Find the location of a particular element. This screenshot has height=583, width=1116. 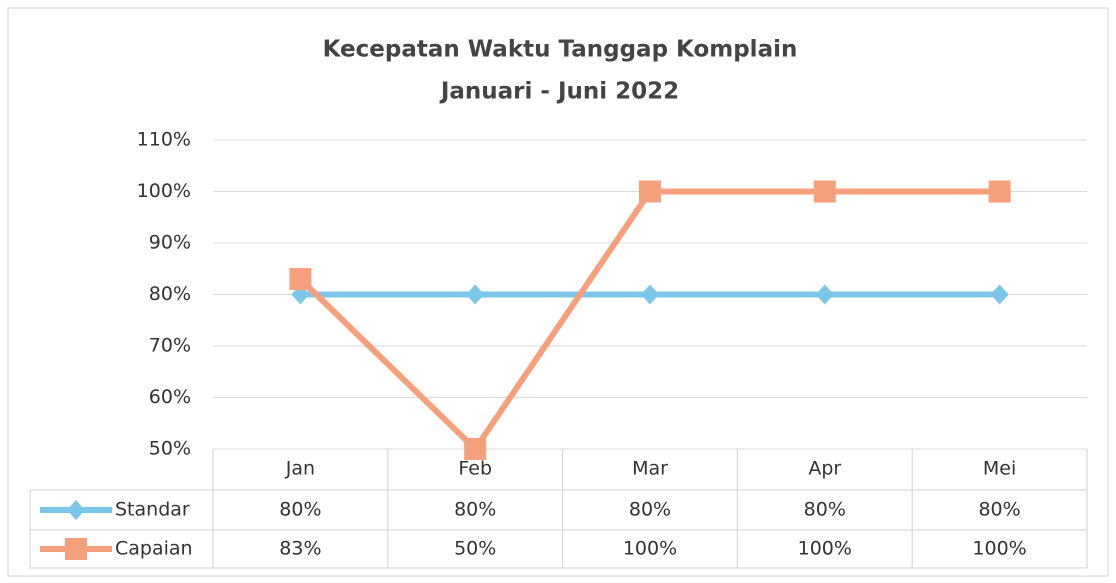

x-tick-label: Jan is located at coordinates (300, 469).